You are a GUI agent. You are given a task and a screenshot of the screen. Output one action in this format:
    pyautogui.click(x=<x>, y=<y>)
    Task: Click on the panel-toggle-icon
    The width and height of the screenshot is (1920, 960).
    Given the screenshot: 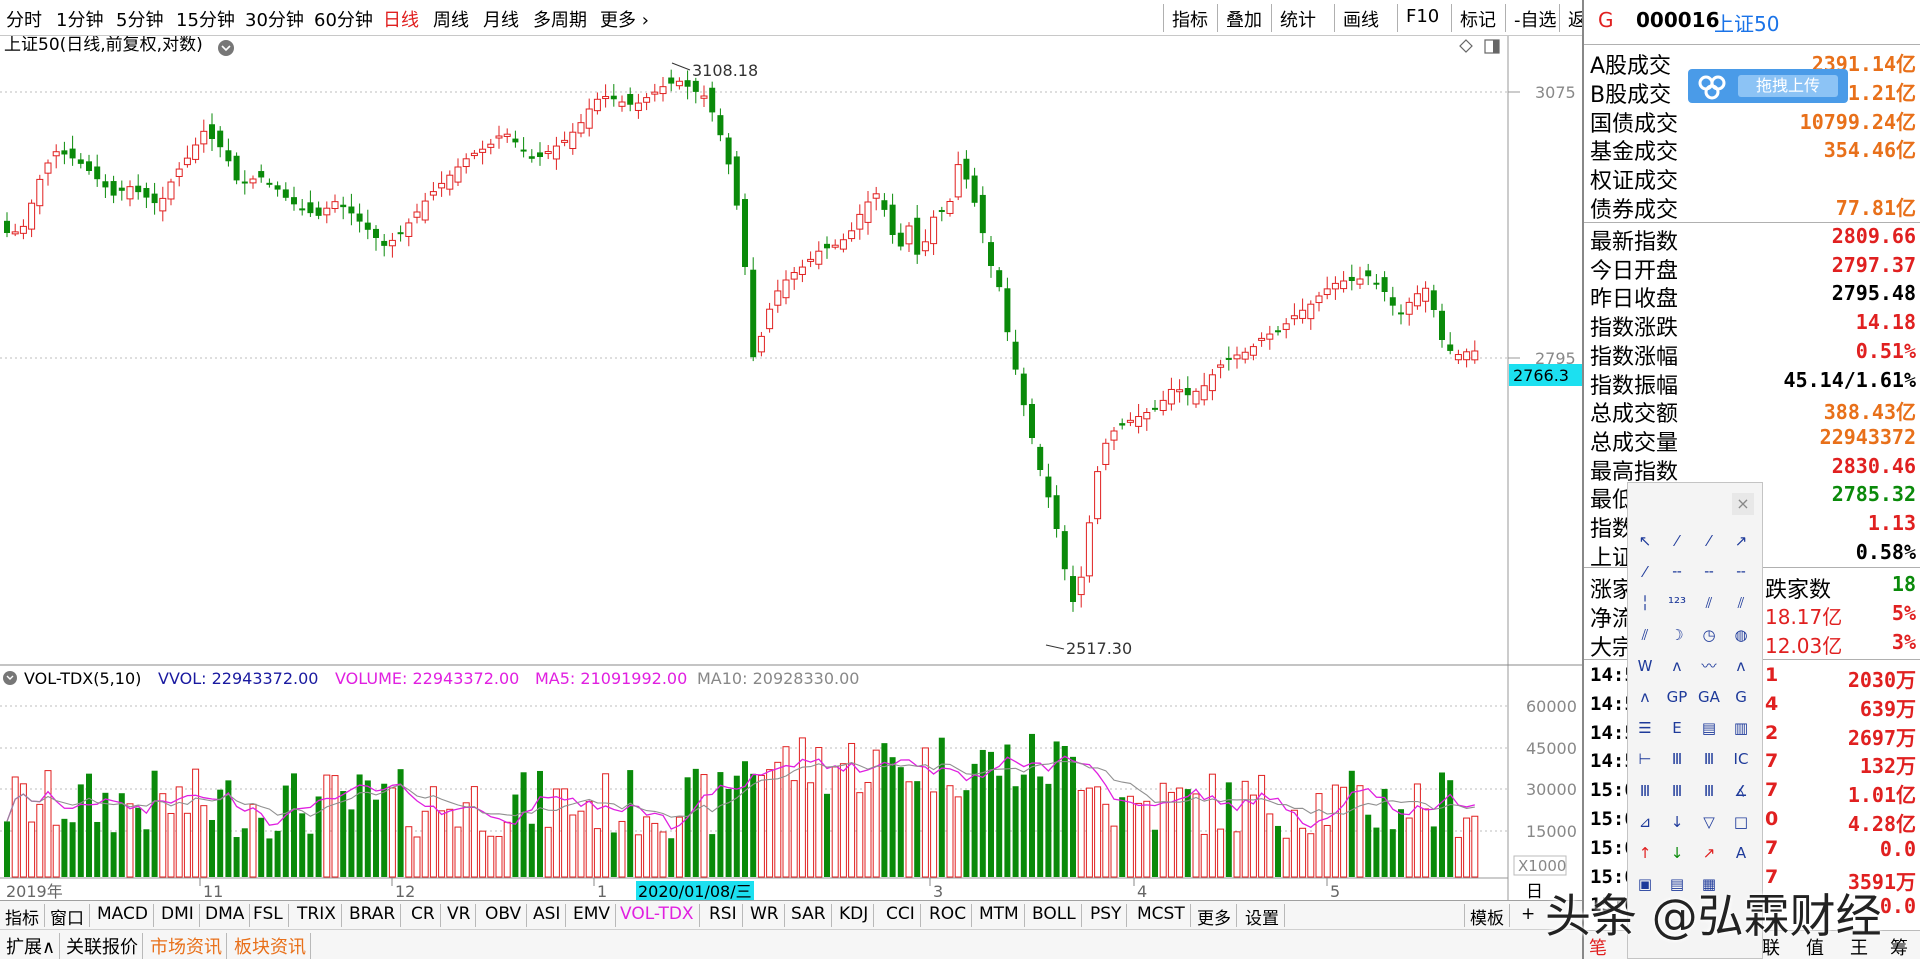 What is the action you would take?
    pyautogui.click(x=1492, y=46)
    